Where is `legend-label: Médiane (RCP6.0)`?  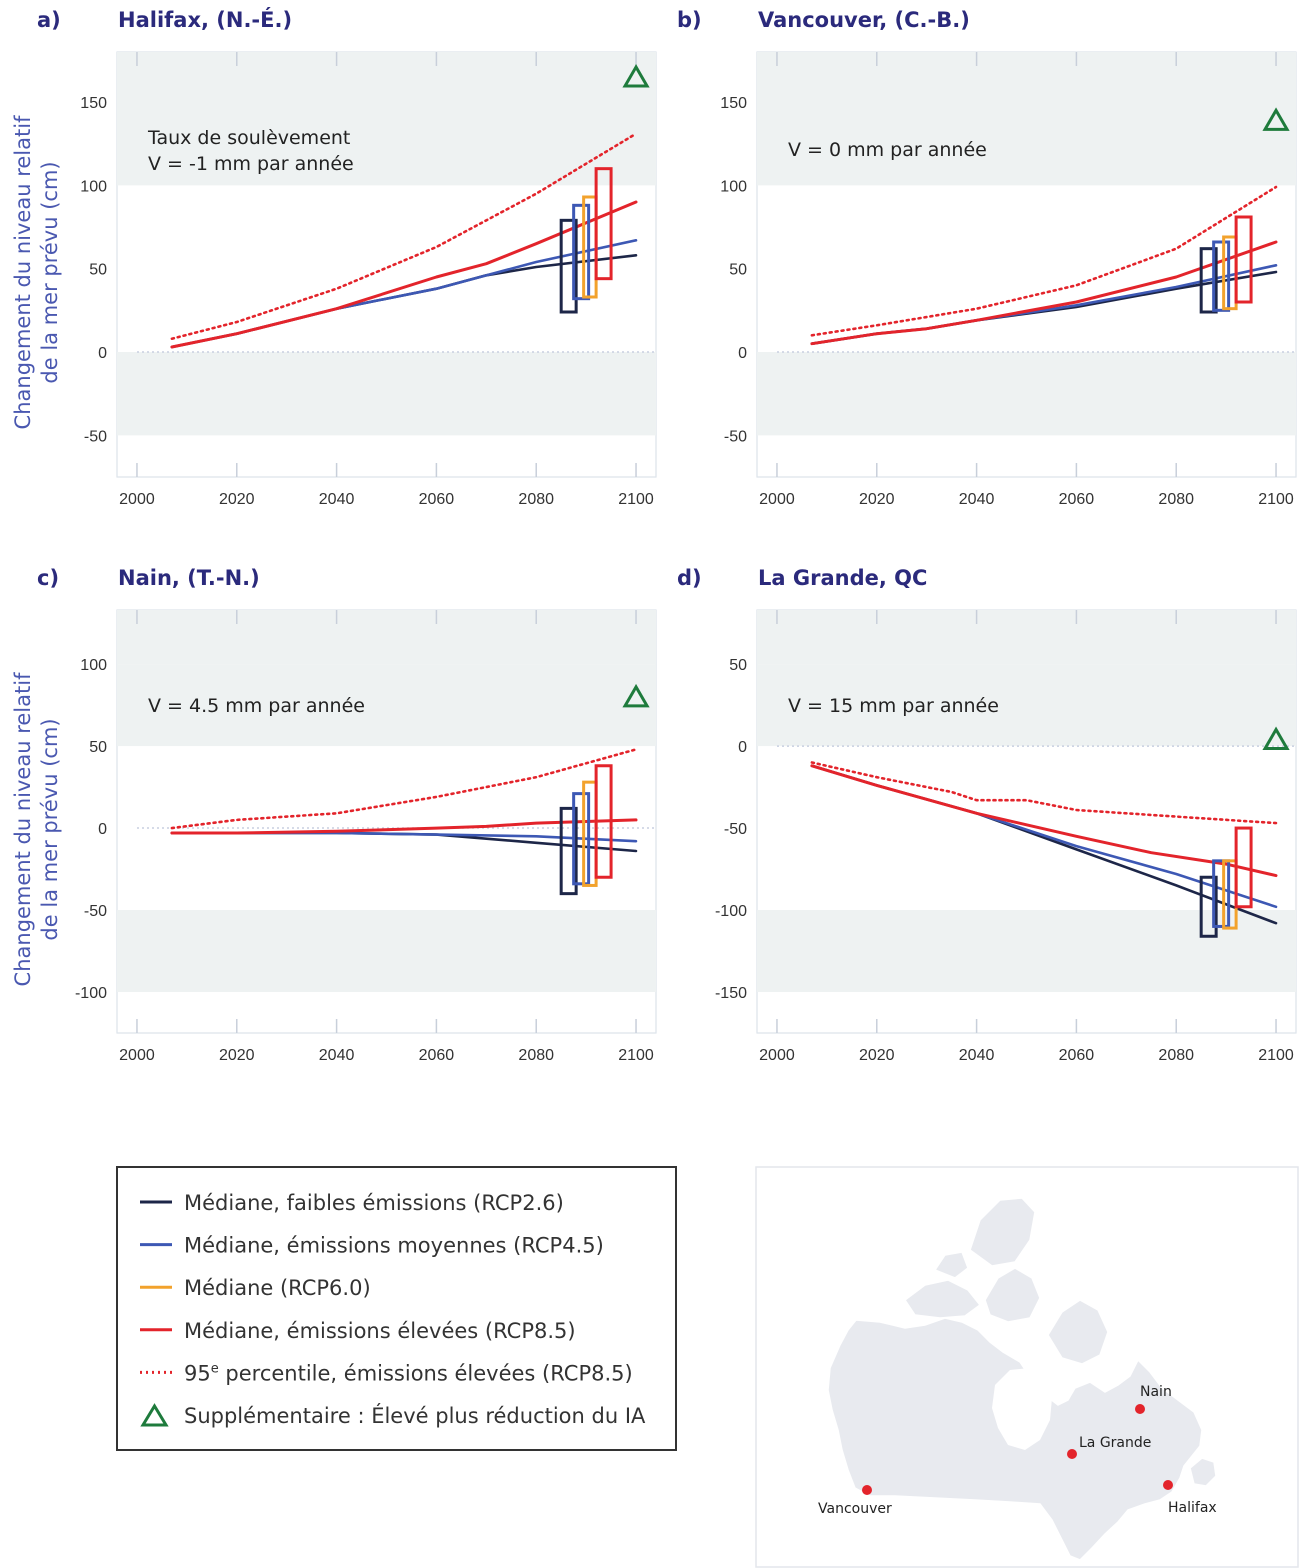
legend-label: Médiane (RCP6.0) is located at coordinates (277, 1288).